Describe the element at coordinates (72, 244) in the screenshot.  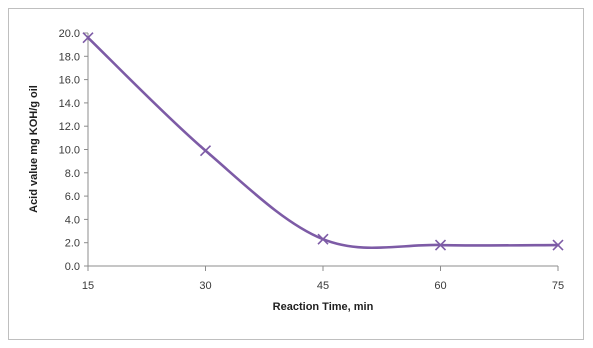
I see `y-tick-label: 2.0` at that location.